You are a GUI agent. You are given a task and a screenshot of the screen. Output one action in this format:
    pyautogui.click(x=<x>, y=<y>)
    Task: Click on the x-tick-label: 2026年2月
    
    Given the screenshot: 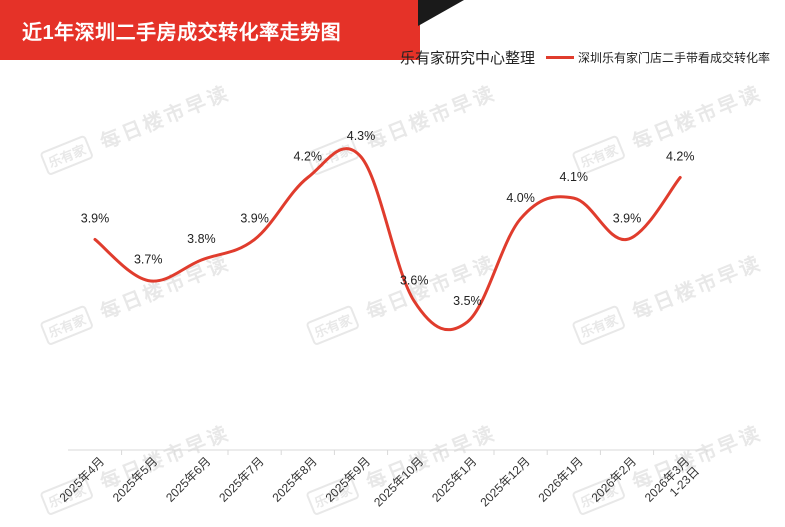 What is the action you would take?
    pyautogui.click(x=614, y=479)
    